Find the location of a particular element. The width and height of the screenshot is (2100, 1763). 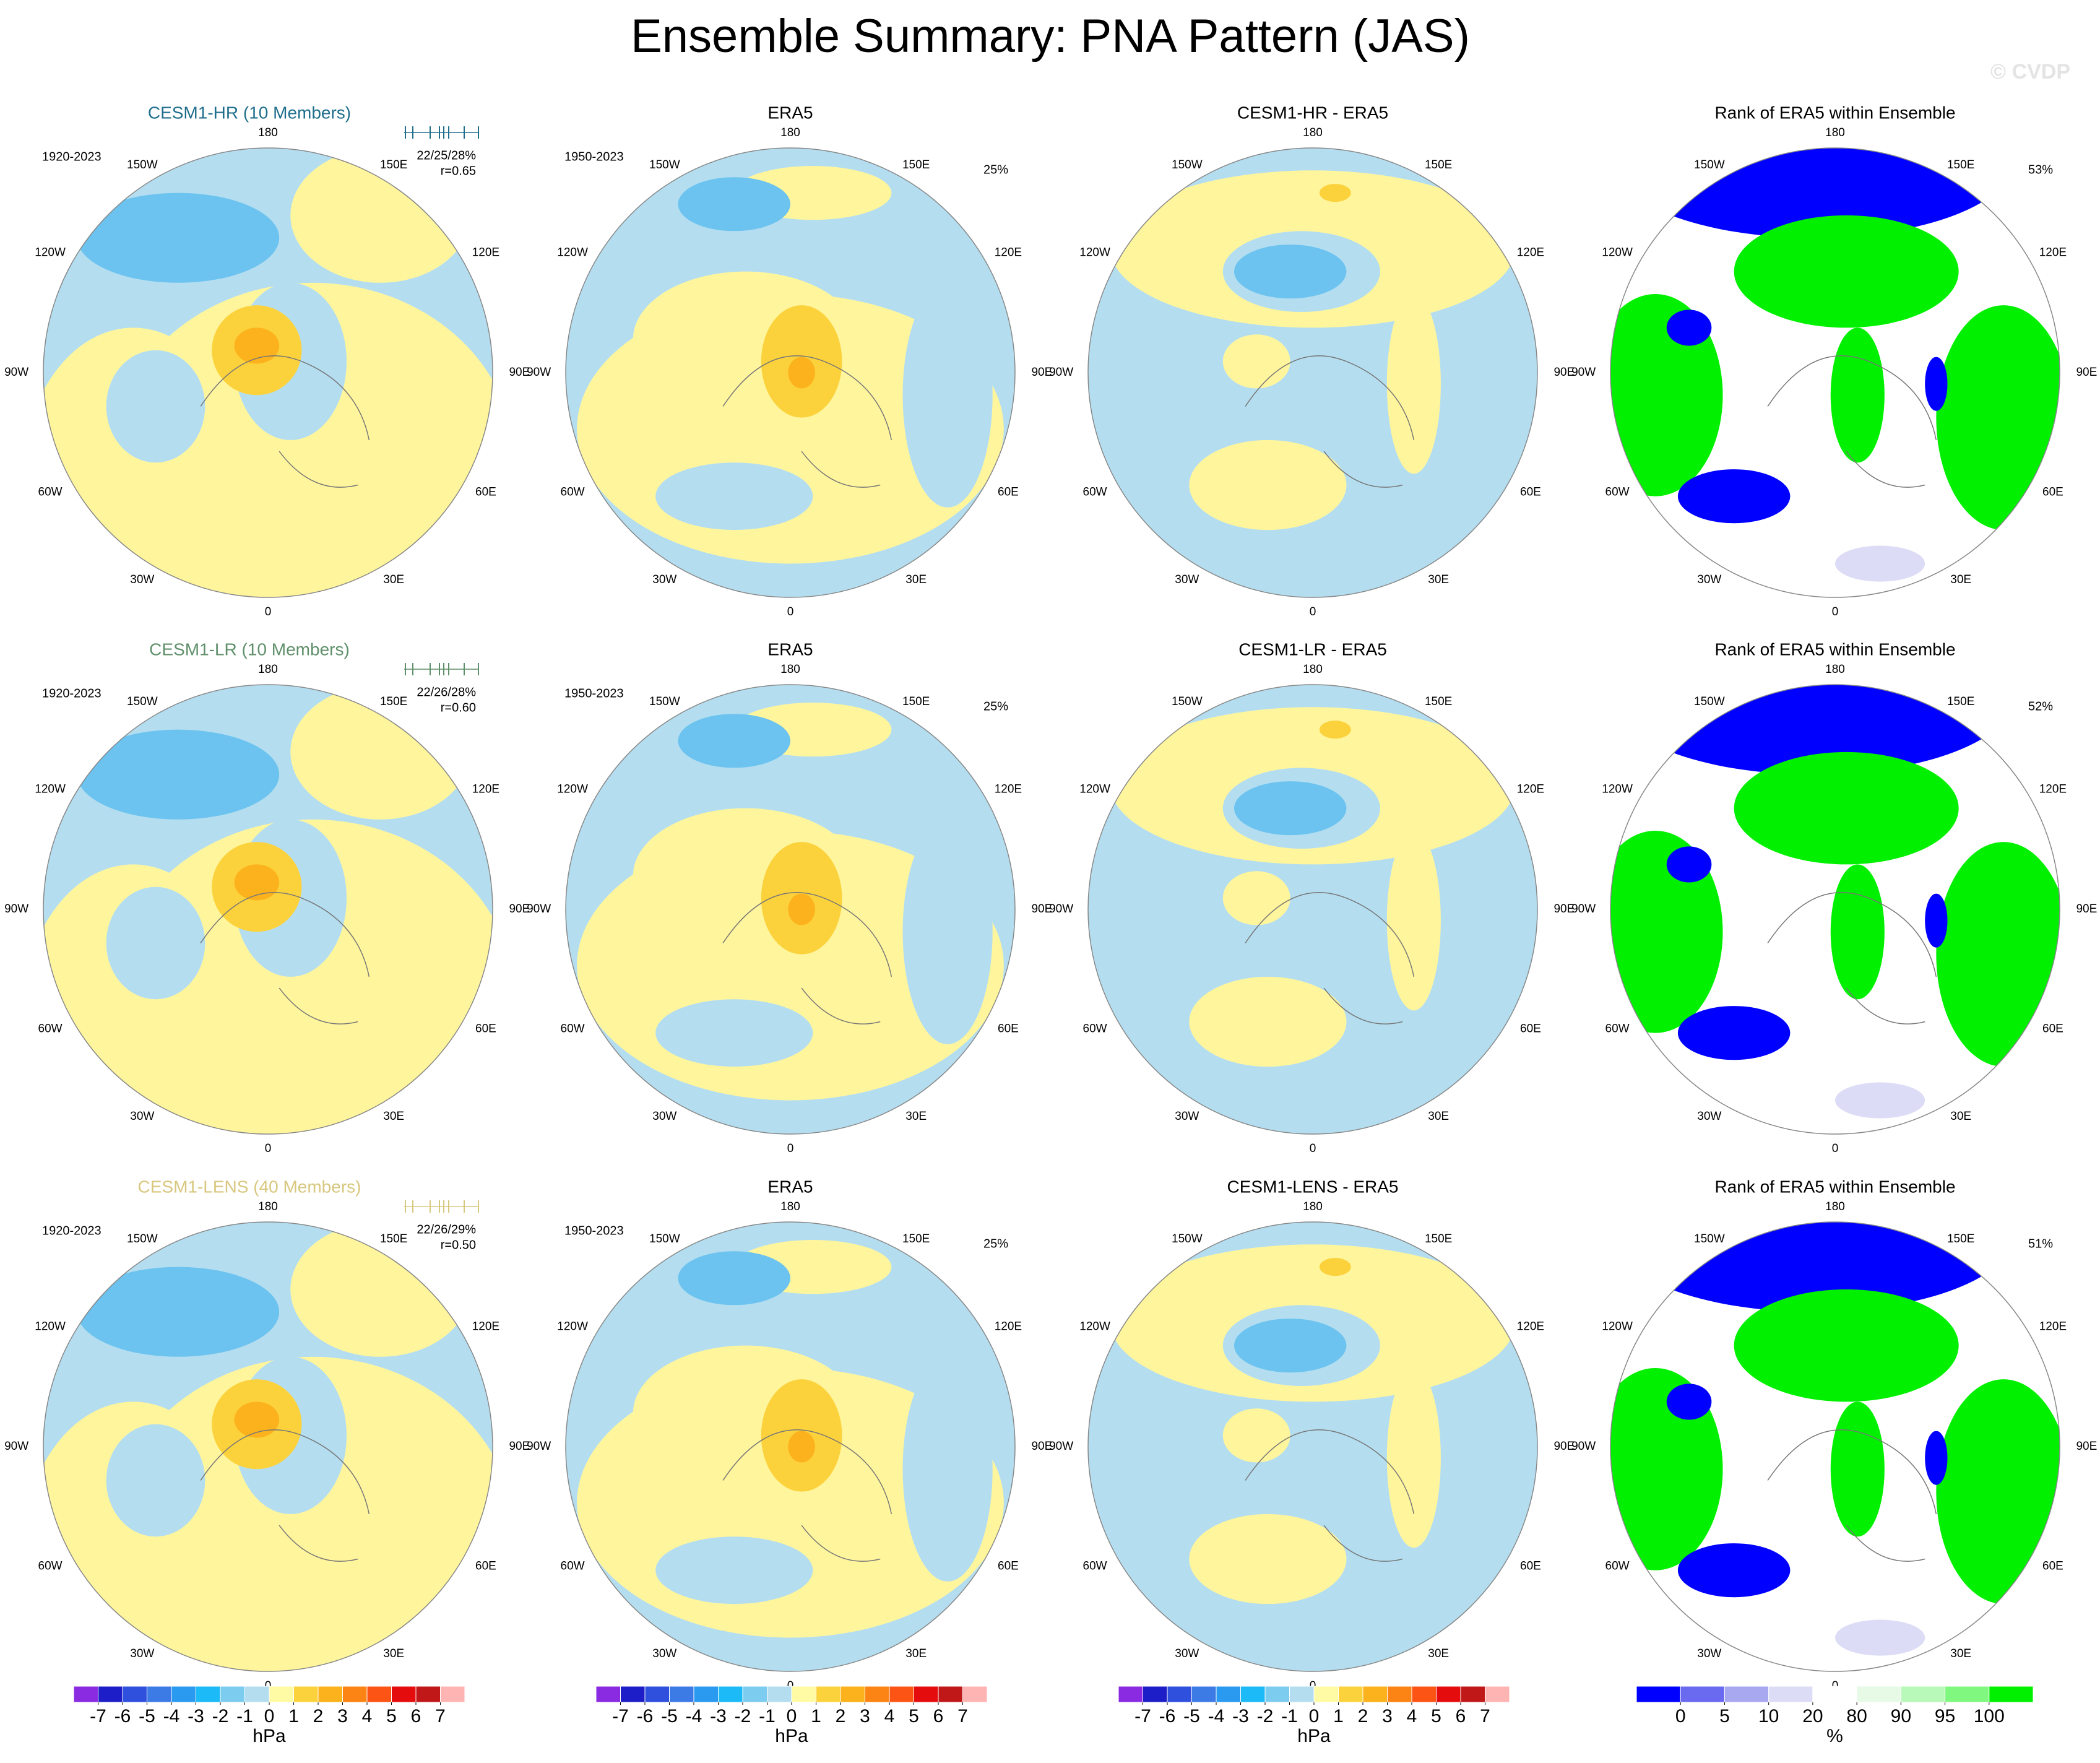

longitude-label: 30E is located at coordinates (1438, 1116).